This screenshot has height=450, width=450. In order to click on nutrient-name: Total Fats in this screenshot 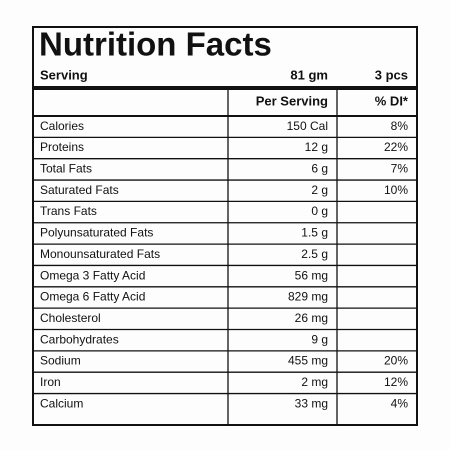, I will do `click(66, 169)`.